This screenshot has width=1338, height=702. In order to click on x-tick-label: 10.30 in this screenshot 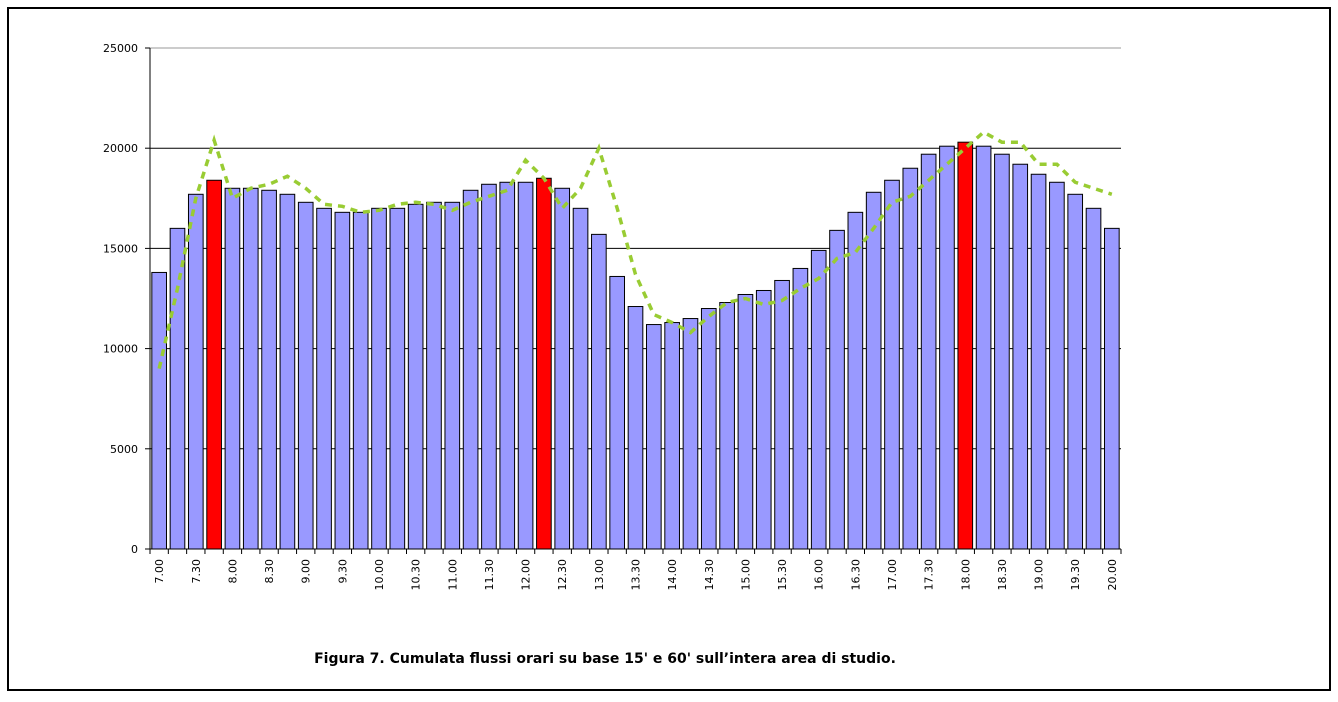, I will do `click(416, 575)`.